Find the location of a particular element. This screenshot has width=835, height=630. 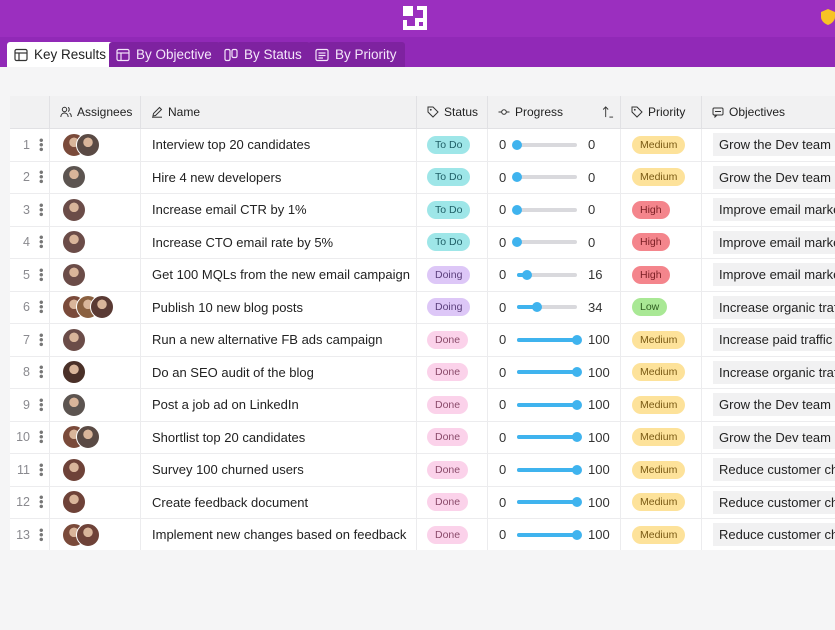

objective-cell: Improve email marketing is located at coordinates (768, 275).